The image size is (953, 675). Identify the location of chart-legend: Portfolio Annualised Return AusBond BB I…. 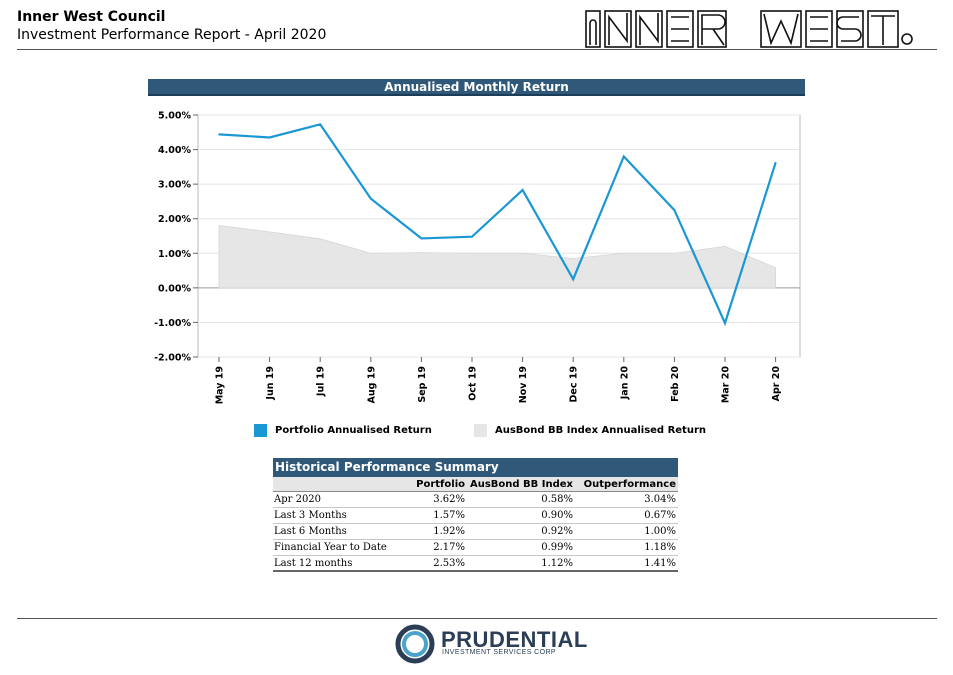
(504, 433).